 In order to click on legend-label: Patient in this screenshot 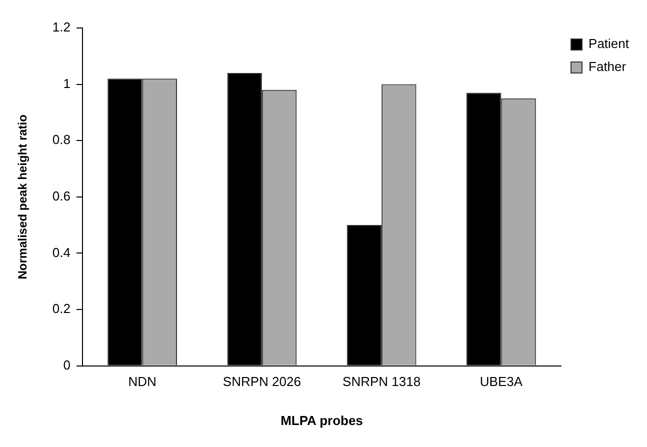, I will do `click(609, 44)`.